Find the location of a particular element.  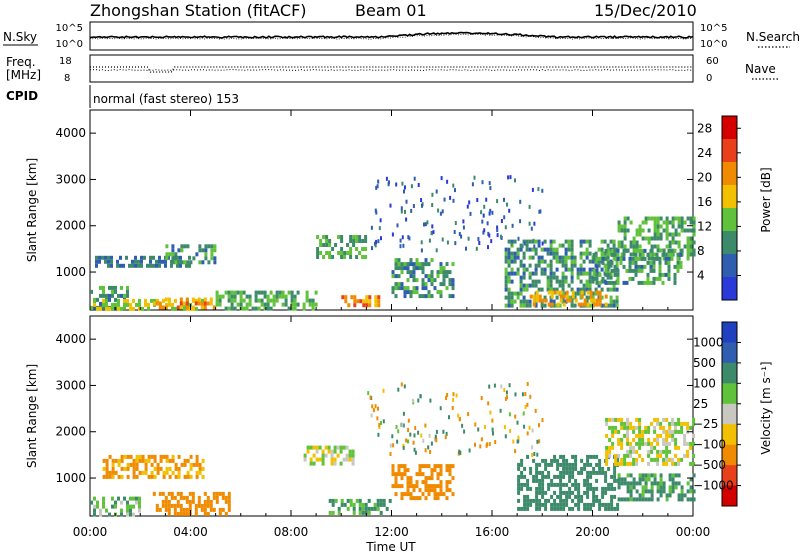

noise-tick-bottom-left: 10^0 is located at coordinates (69, 44).